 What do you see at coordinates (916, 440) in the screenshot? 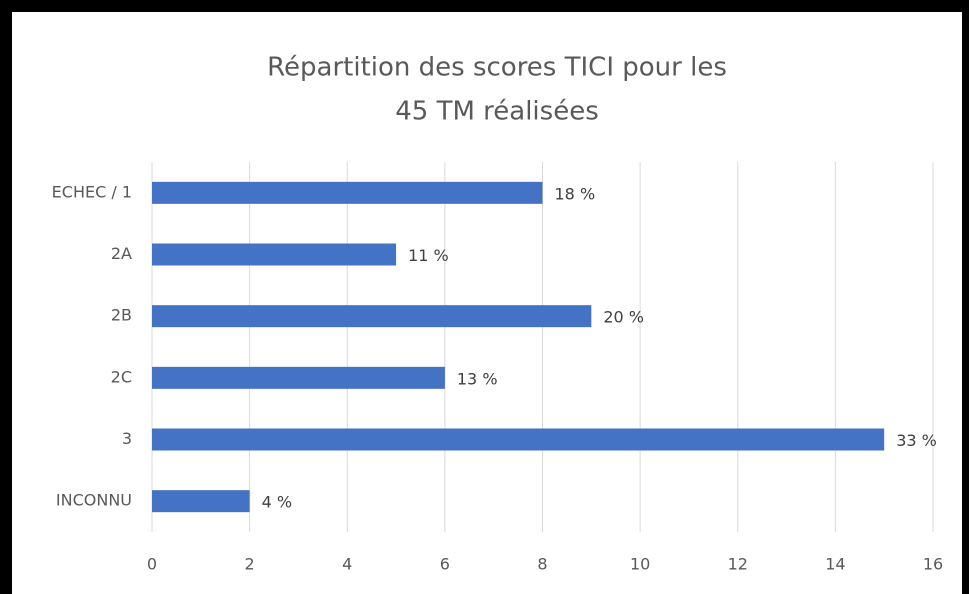
I see `data-label: 33 %` at bounding box center [916, 440].